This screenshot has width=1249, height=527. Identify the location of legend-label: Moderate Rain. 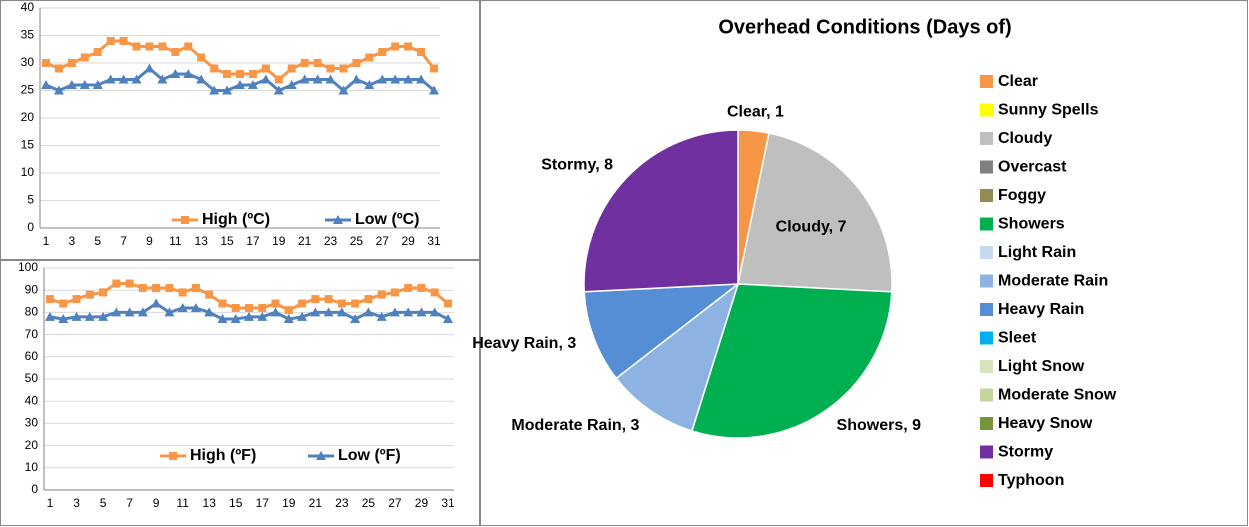
(1053, 281).